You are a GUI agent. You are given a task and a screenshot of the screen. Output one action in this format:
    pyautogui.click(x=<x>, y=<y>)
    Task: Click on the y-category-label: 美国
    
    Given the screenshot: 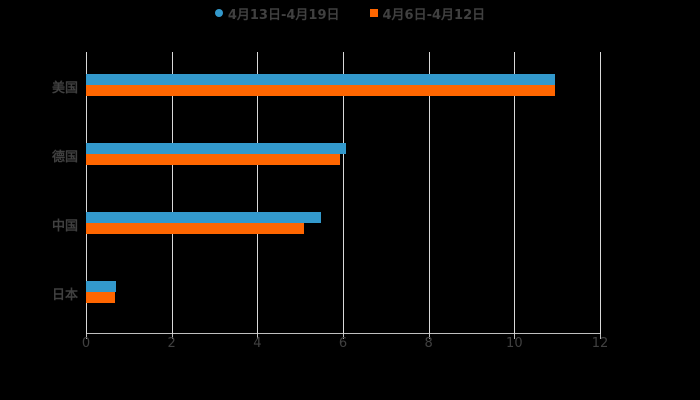 What is the action you would take?
    pyautogui.click(x=64, y=88)
    